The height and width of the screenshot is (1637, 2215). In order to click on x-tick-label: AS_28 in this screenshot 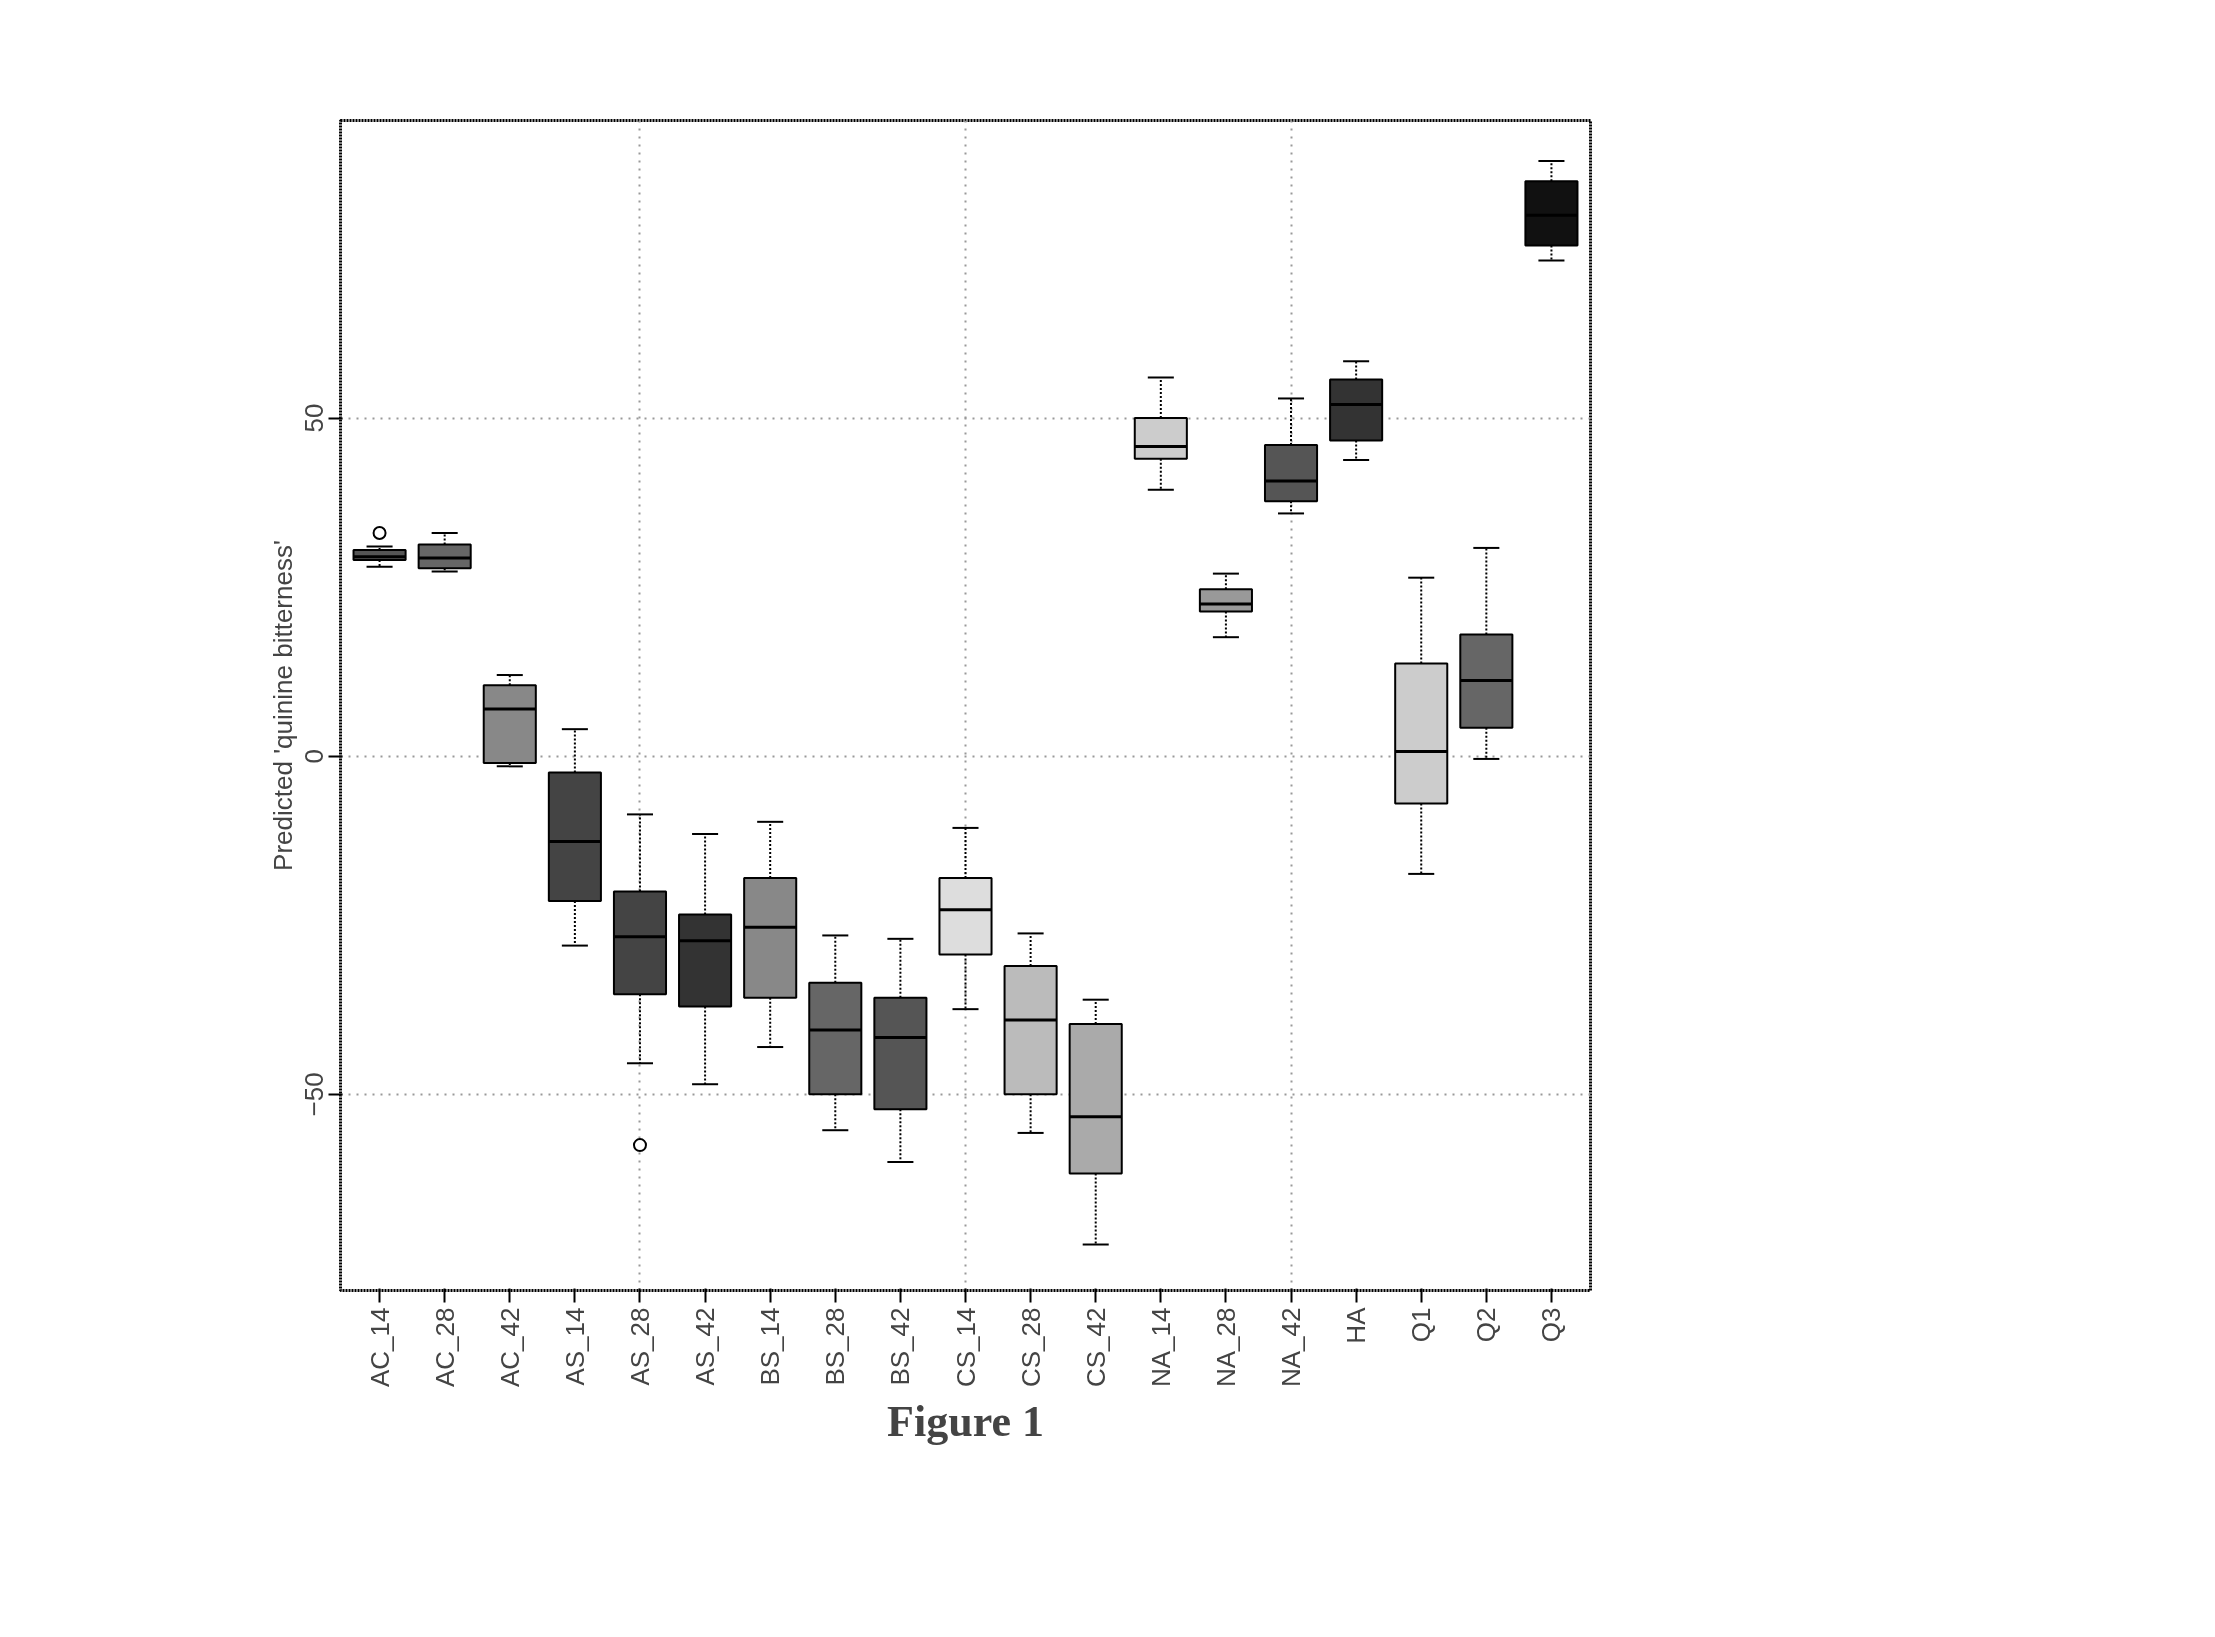, I will do `click(639, 1346)`.